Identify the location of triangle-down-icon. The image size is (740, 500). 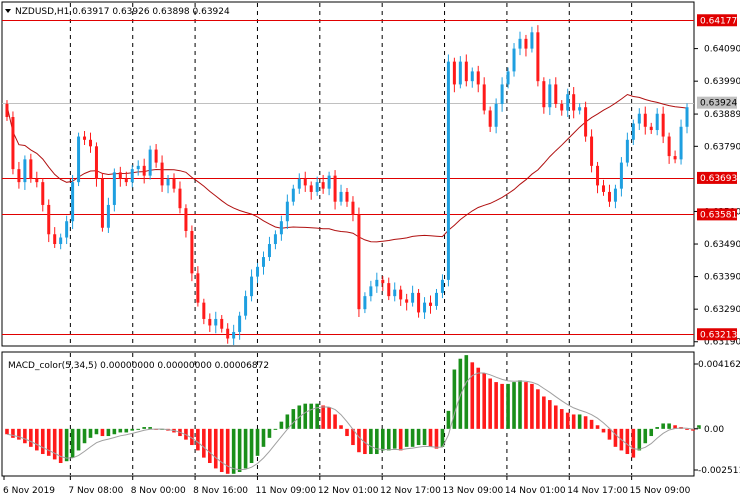
(8, 11).